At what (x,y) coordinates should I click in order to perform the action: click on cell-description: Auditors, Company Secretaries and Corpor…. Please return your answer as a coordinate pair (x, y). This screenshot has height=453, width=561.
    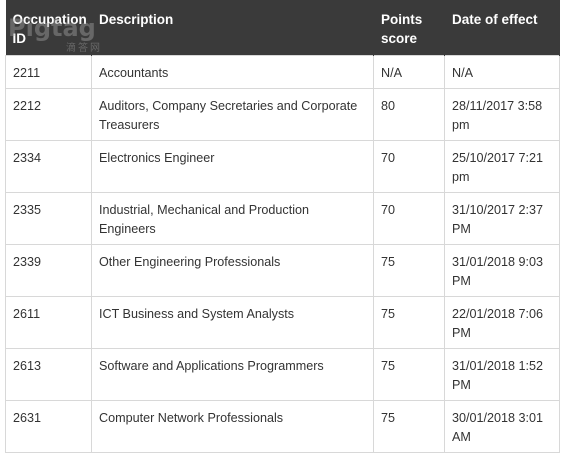
    Looking at the image, I should click on (232, 114).